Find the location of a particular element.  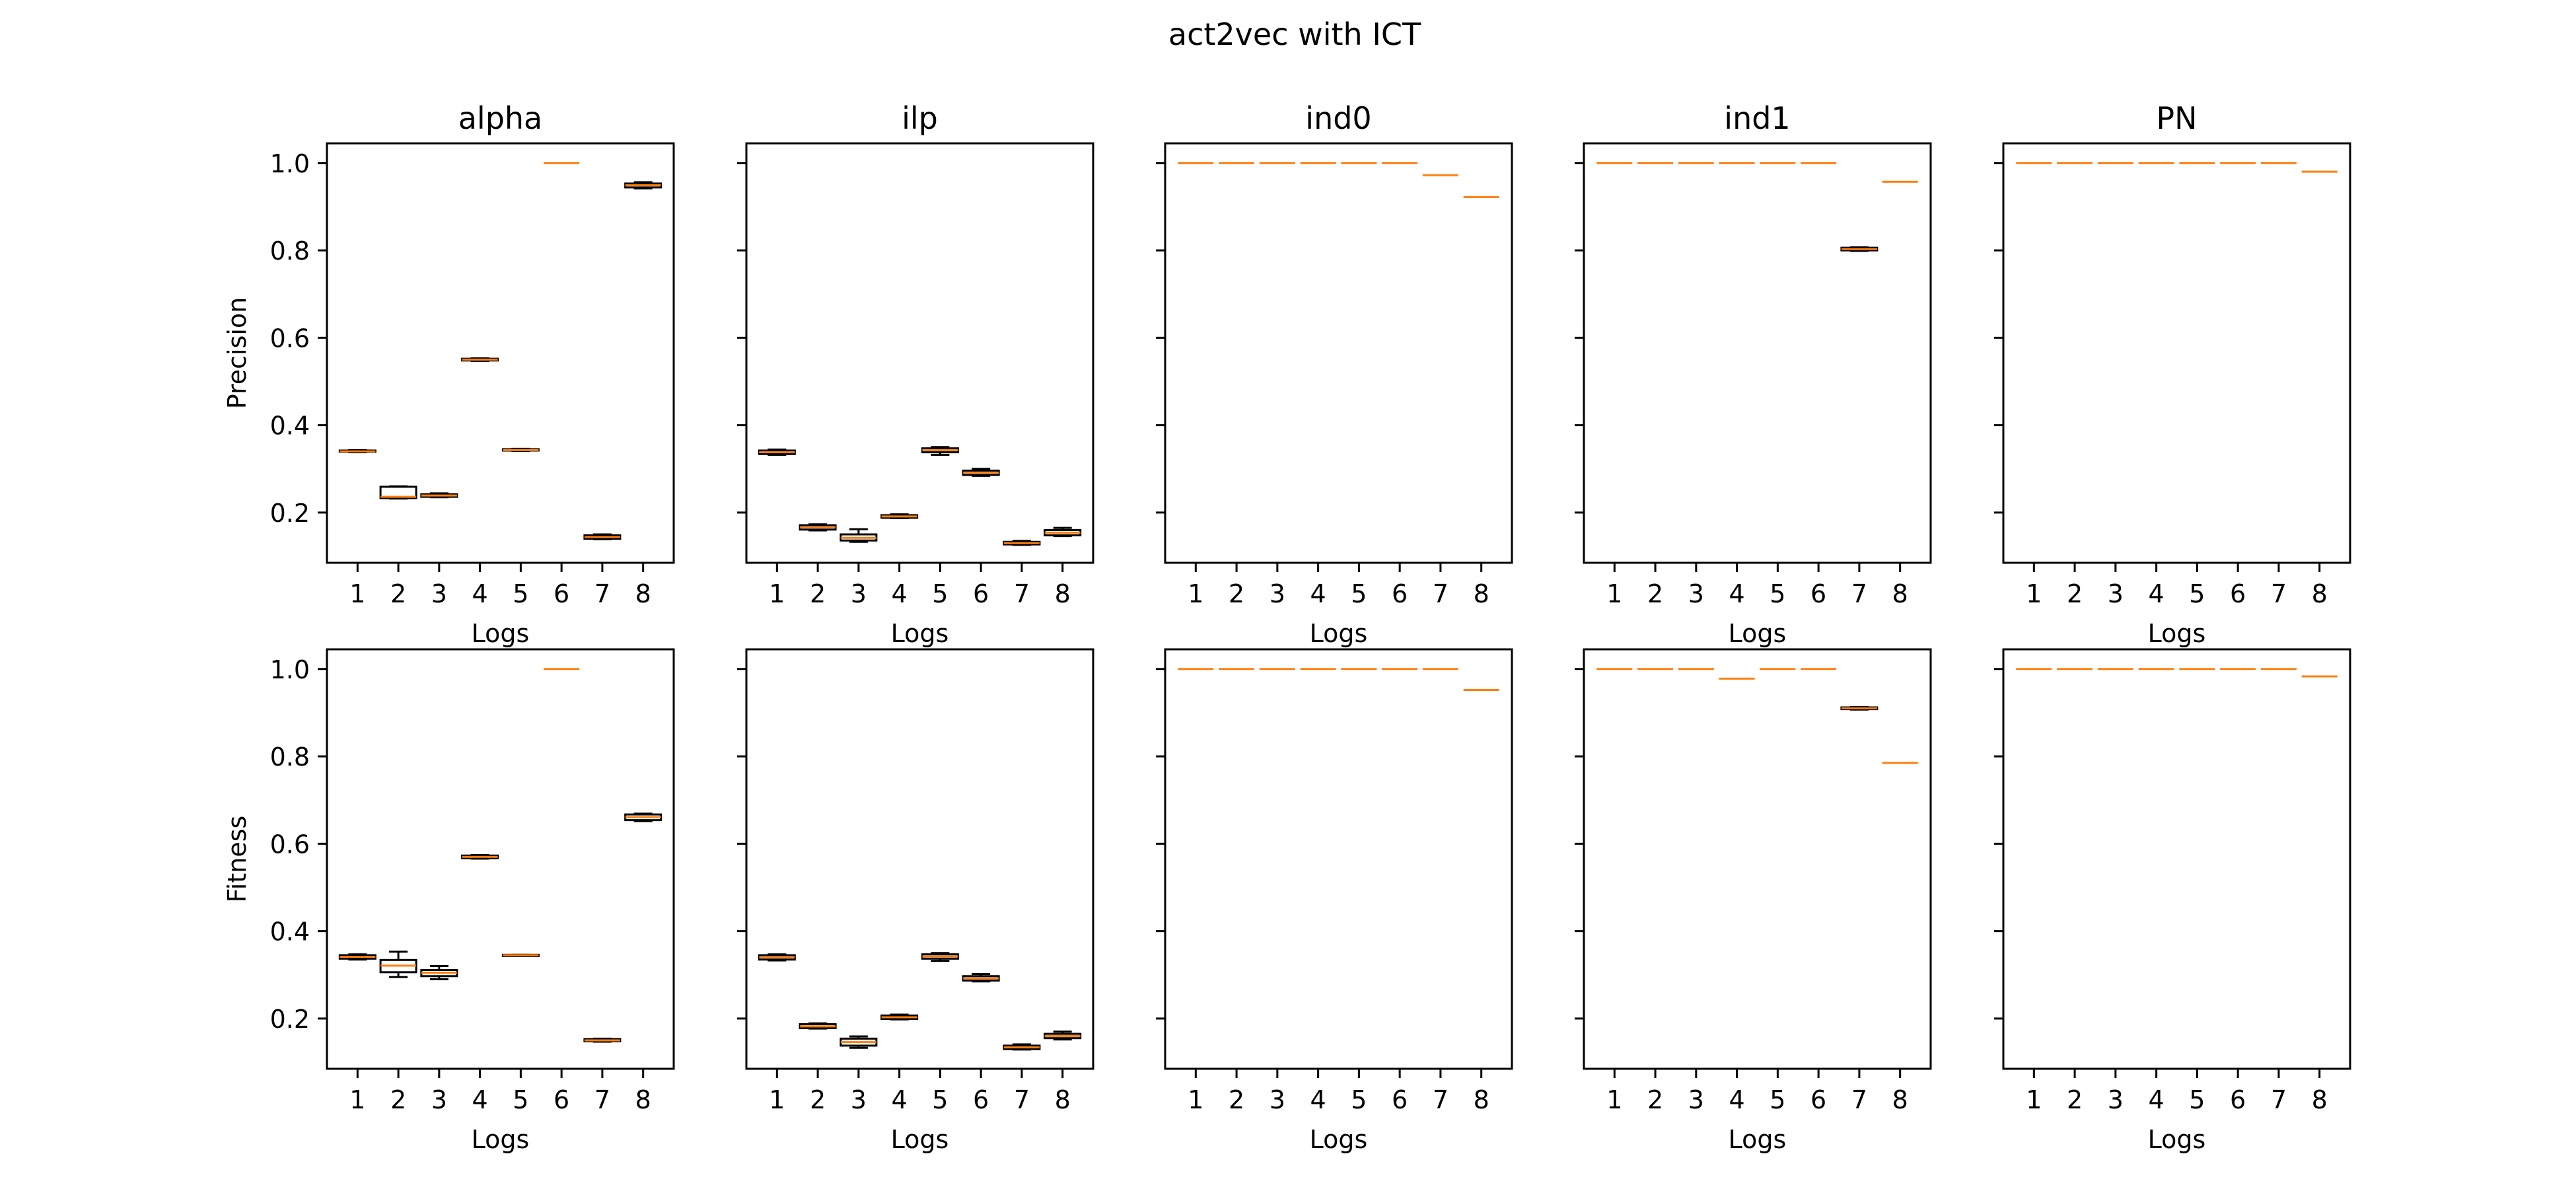

subplot-precision-ind1: ind1 1 2 3 4 5 6 7 8 Logs is located at coordinates (1753, 374).